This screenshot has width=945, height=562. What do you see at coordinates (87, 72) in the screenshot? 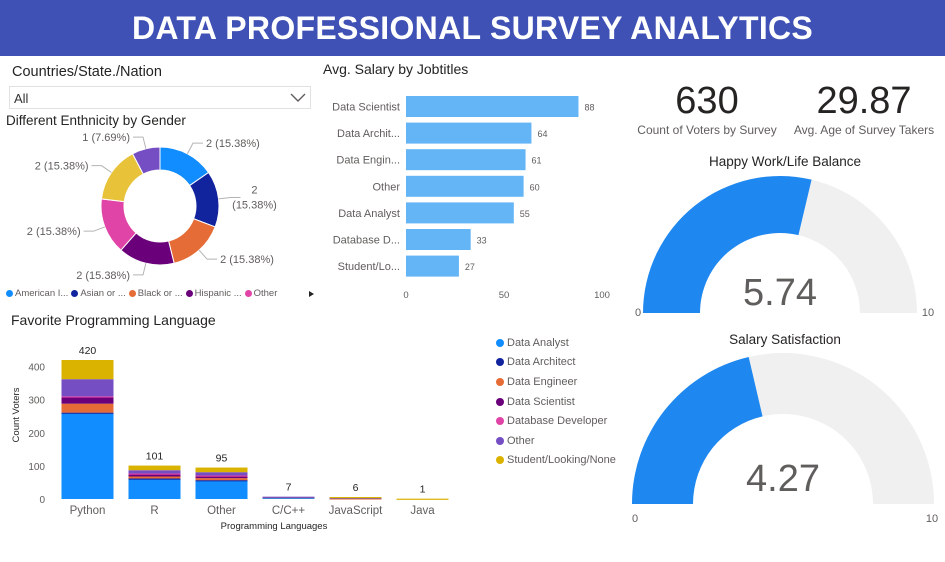
I see `slicer-title: Countries/State./Nation` at bounding box center [87, 72].